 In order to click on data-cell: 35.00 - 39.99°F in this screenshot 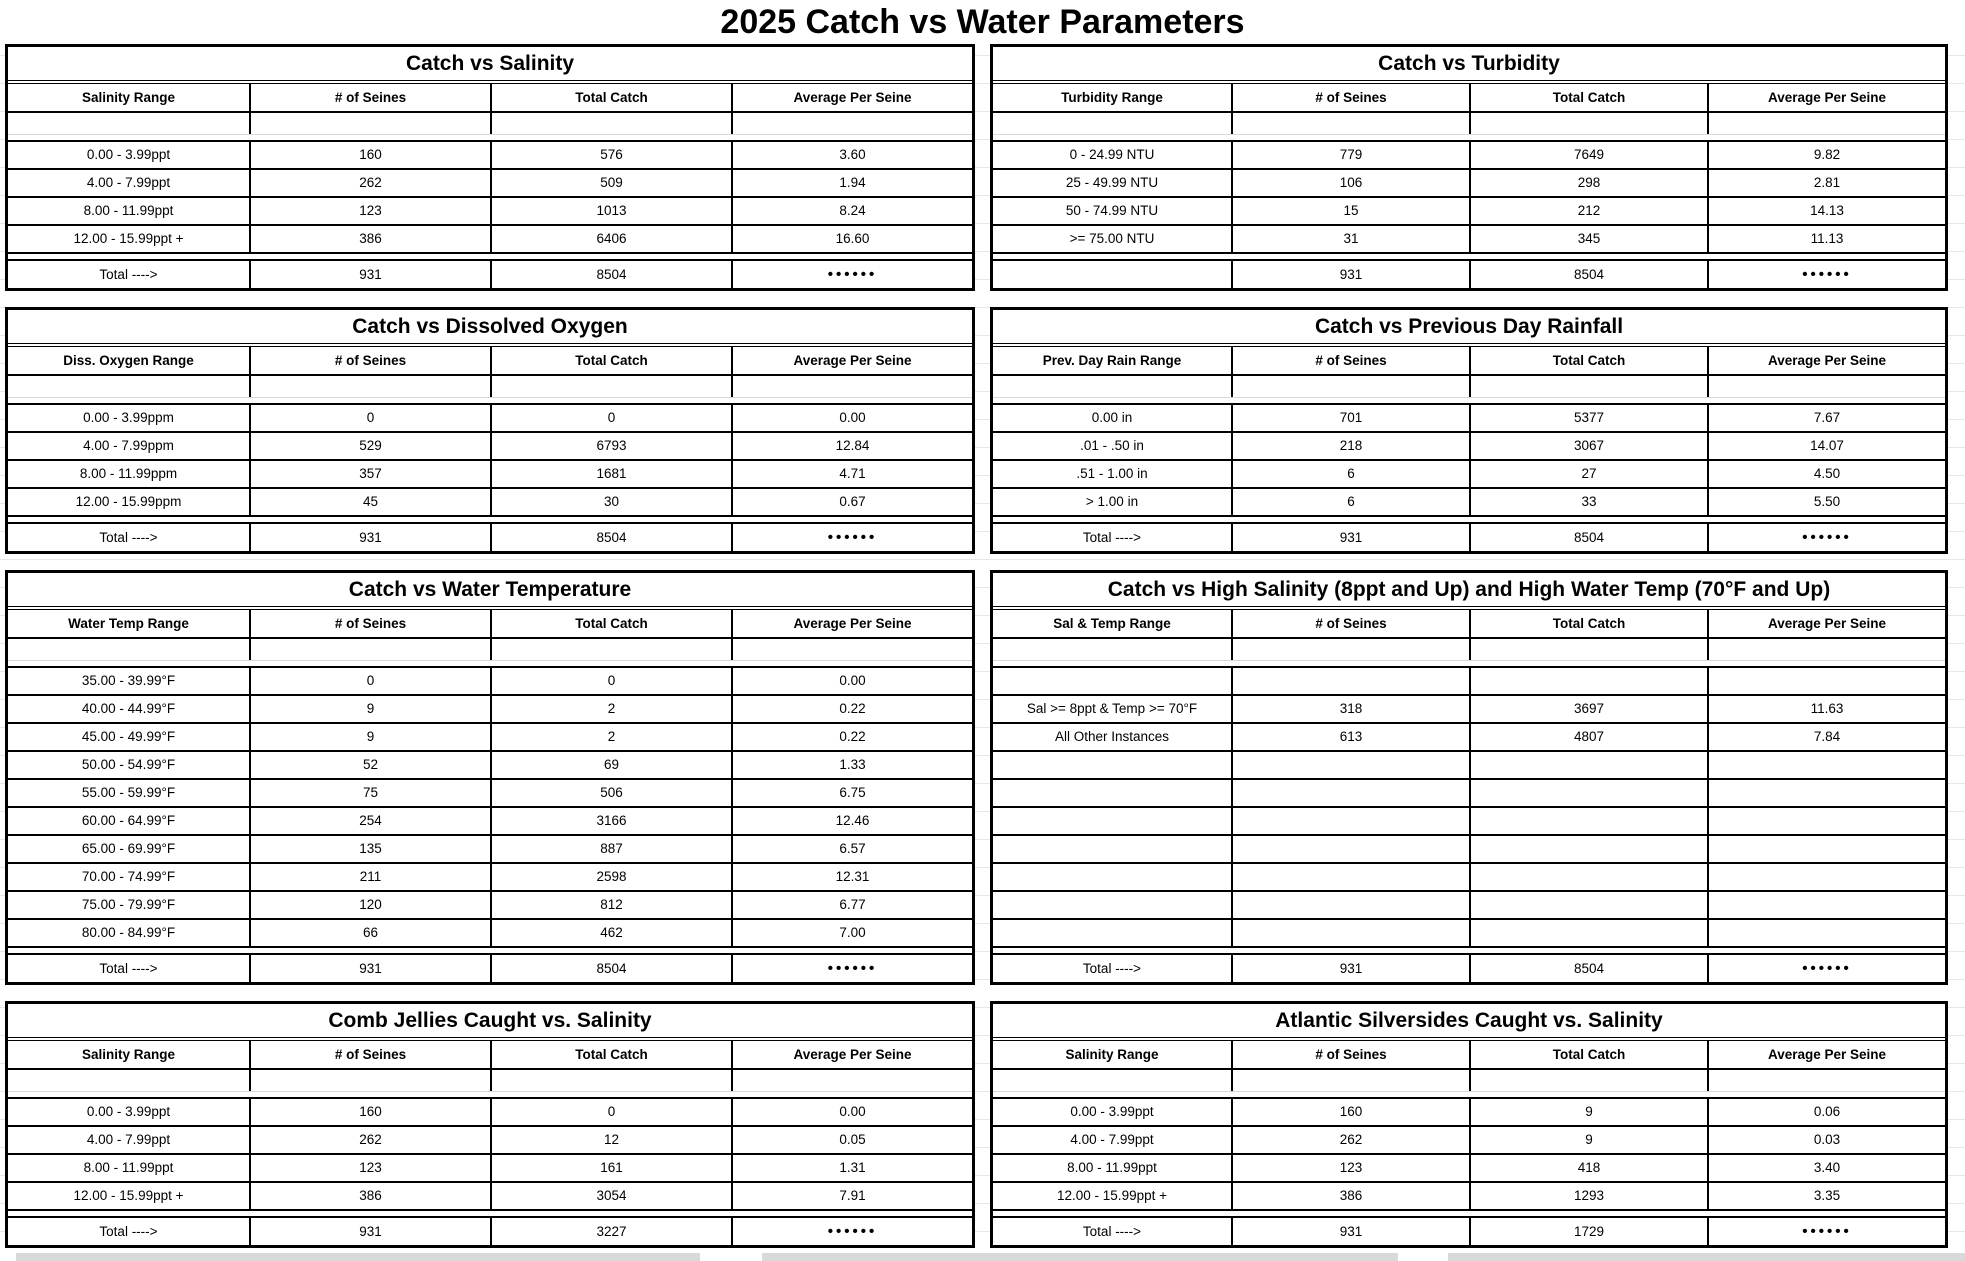, I will do `click(128, 680)`.